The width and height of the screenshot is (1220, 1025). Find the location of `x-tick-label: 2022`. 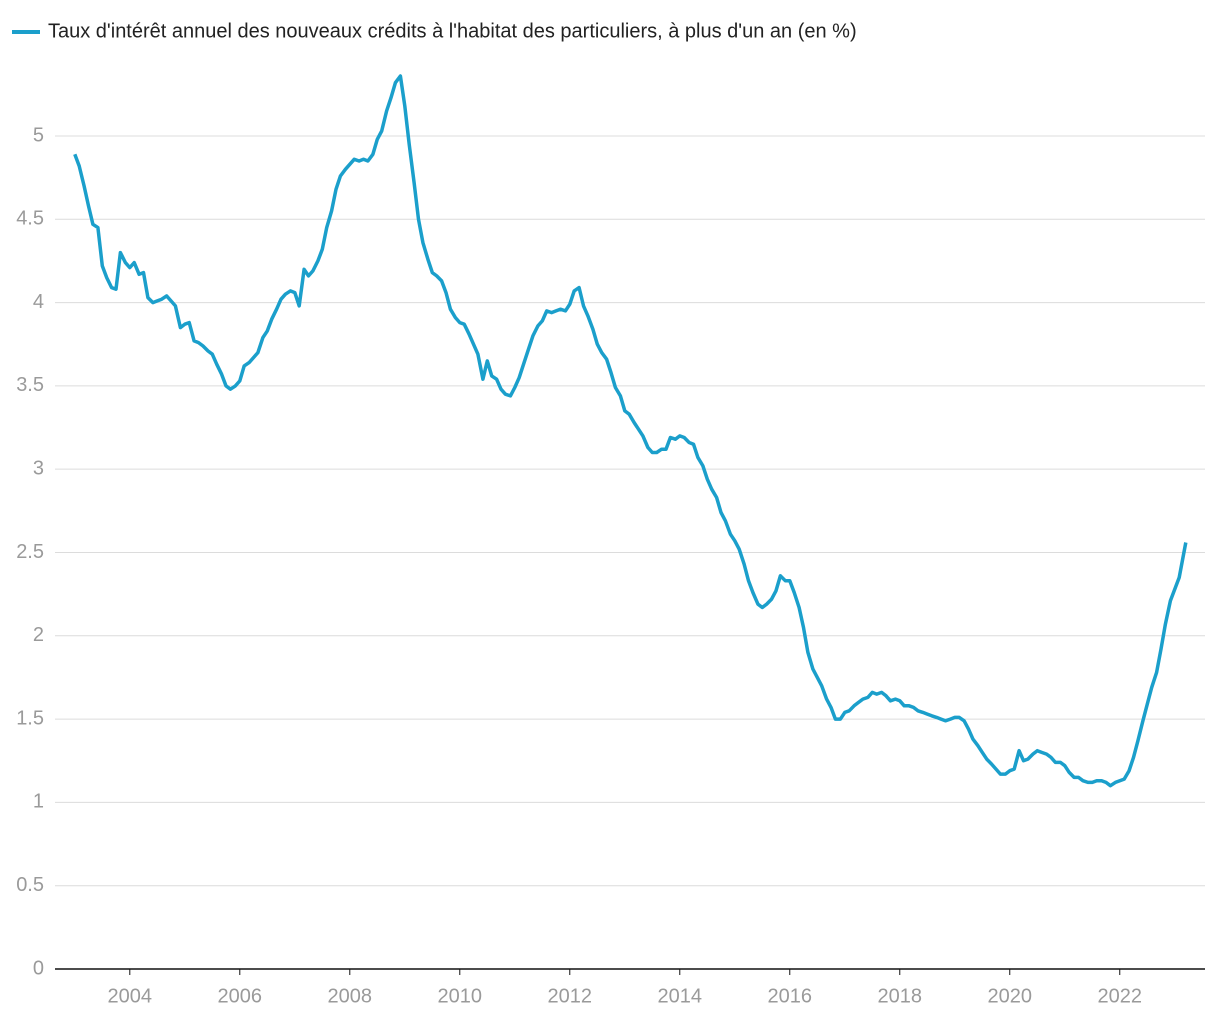

x-tick-label: 2022 is located at coordinates (1120, 996).